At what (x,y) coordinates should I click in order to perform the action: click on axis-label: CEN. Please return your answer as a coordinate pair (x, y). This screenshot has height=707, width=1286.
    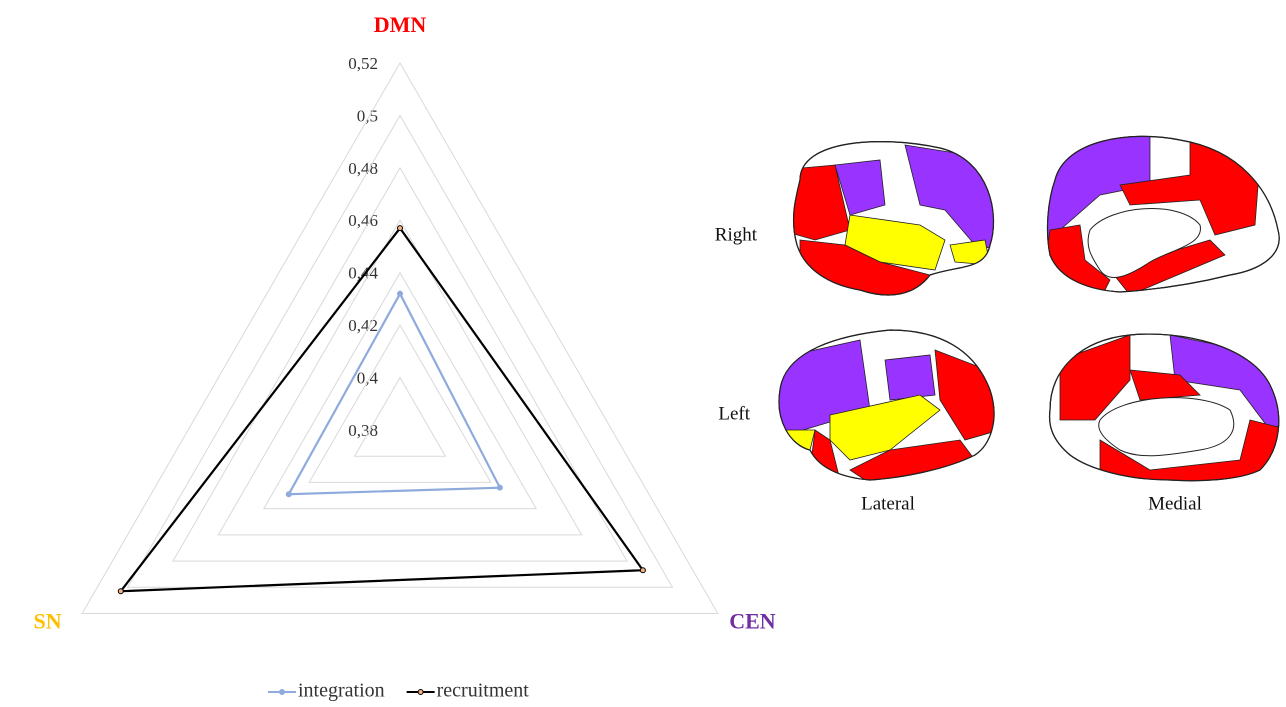
    Looking at the image, I should click on (752, 621).